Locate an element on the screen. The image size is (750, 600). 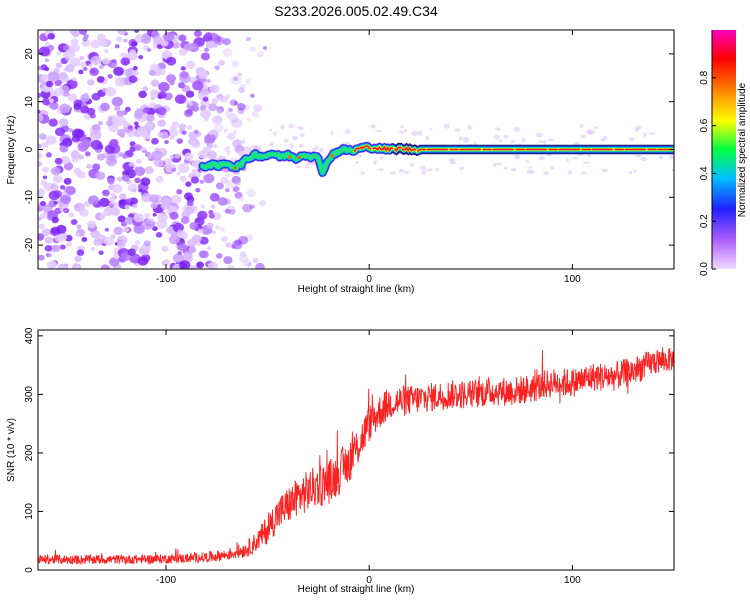
x-tick-label: -100 is located at coordinates (166, 279).